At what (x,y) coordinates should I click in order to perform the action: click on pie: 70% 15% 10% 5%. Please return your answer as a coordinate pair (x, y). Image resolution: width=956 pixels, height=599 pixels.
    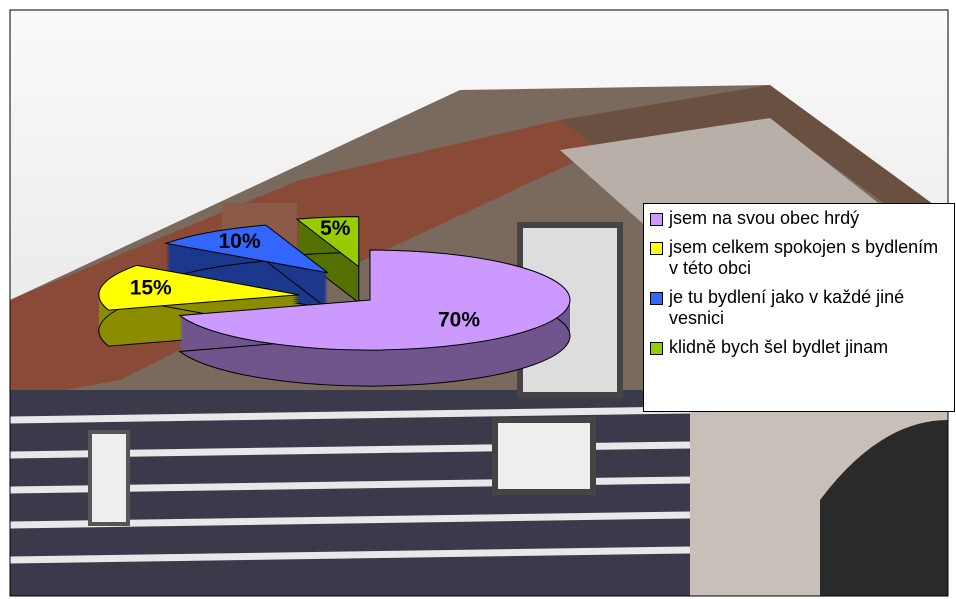
    Looking at the image, I should click on (334, 301).